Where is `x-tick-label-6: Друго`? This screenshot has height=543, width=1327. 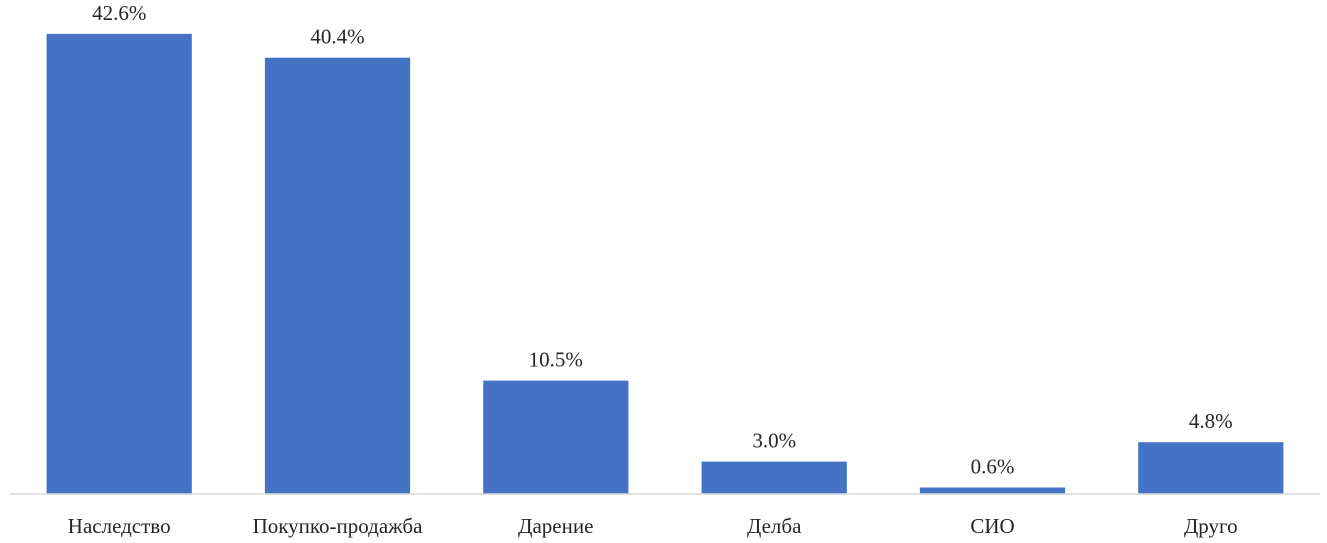
x-tick-label-6: Друго is located at coordinates (1211, 526).